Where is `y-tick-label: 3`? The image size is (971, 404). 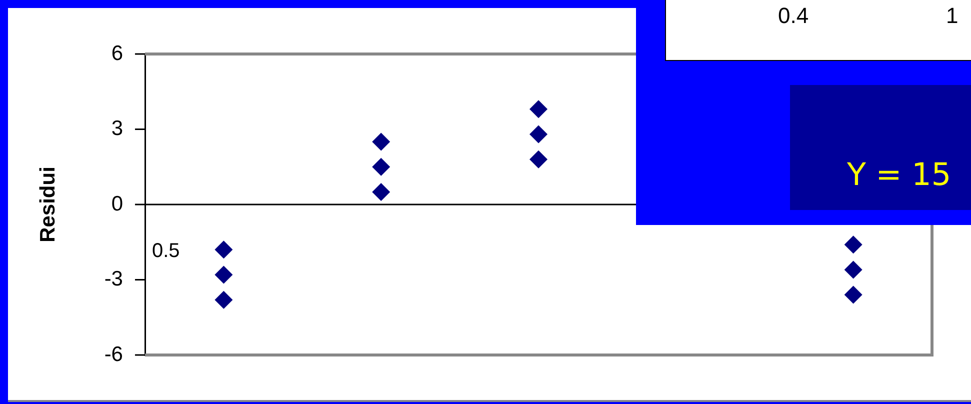
y-tick-label: 3 is located at coordinates (117, 128).